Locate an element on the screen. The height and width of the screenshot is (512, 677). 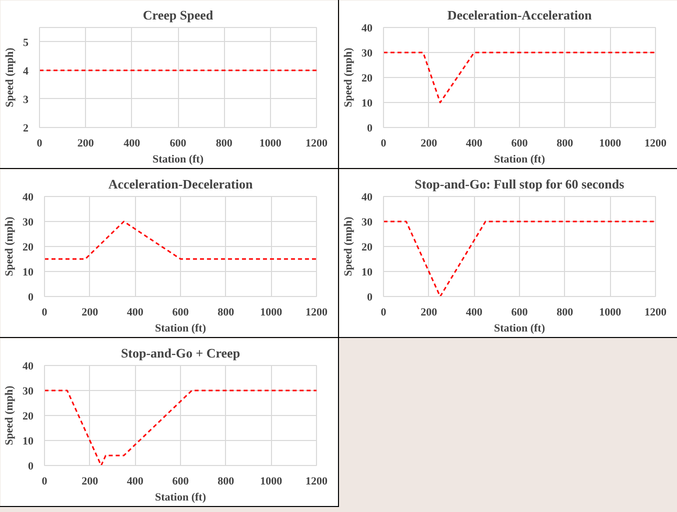
chart-title: Deceleration-Acceleration is located at coordinates (519, 15).